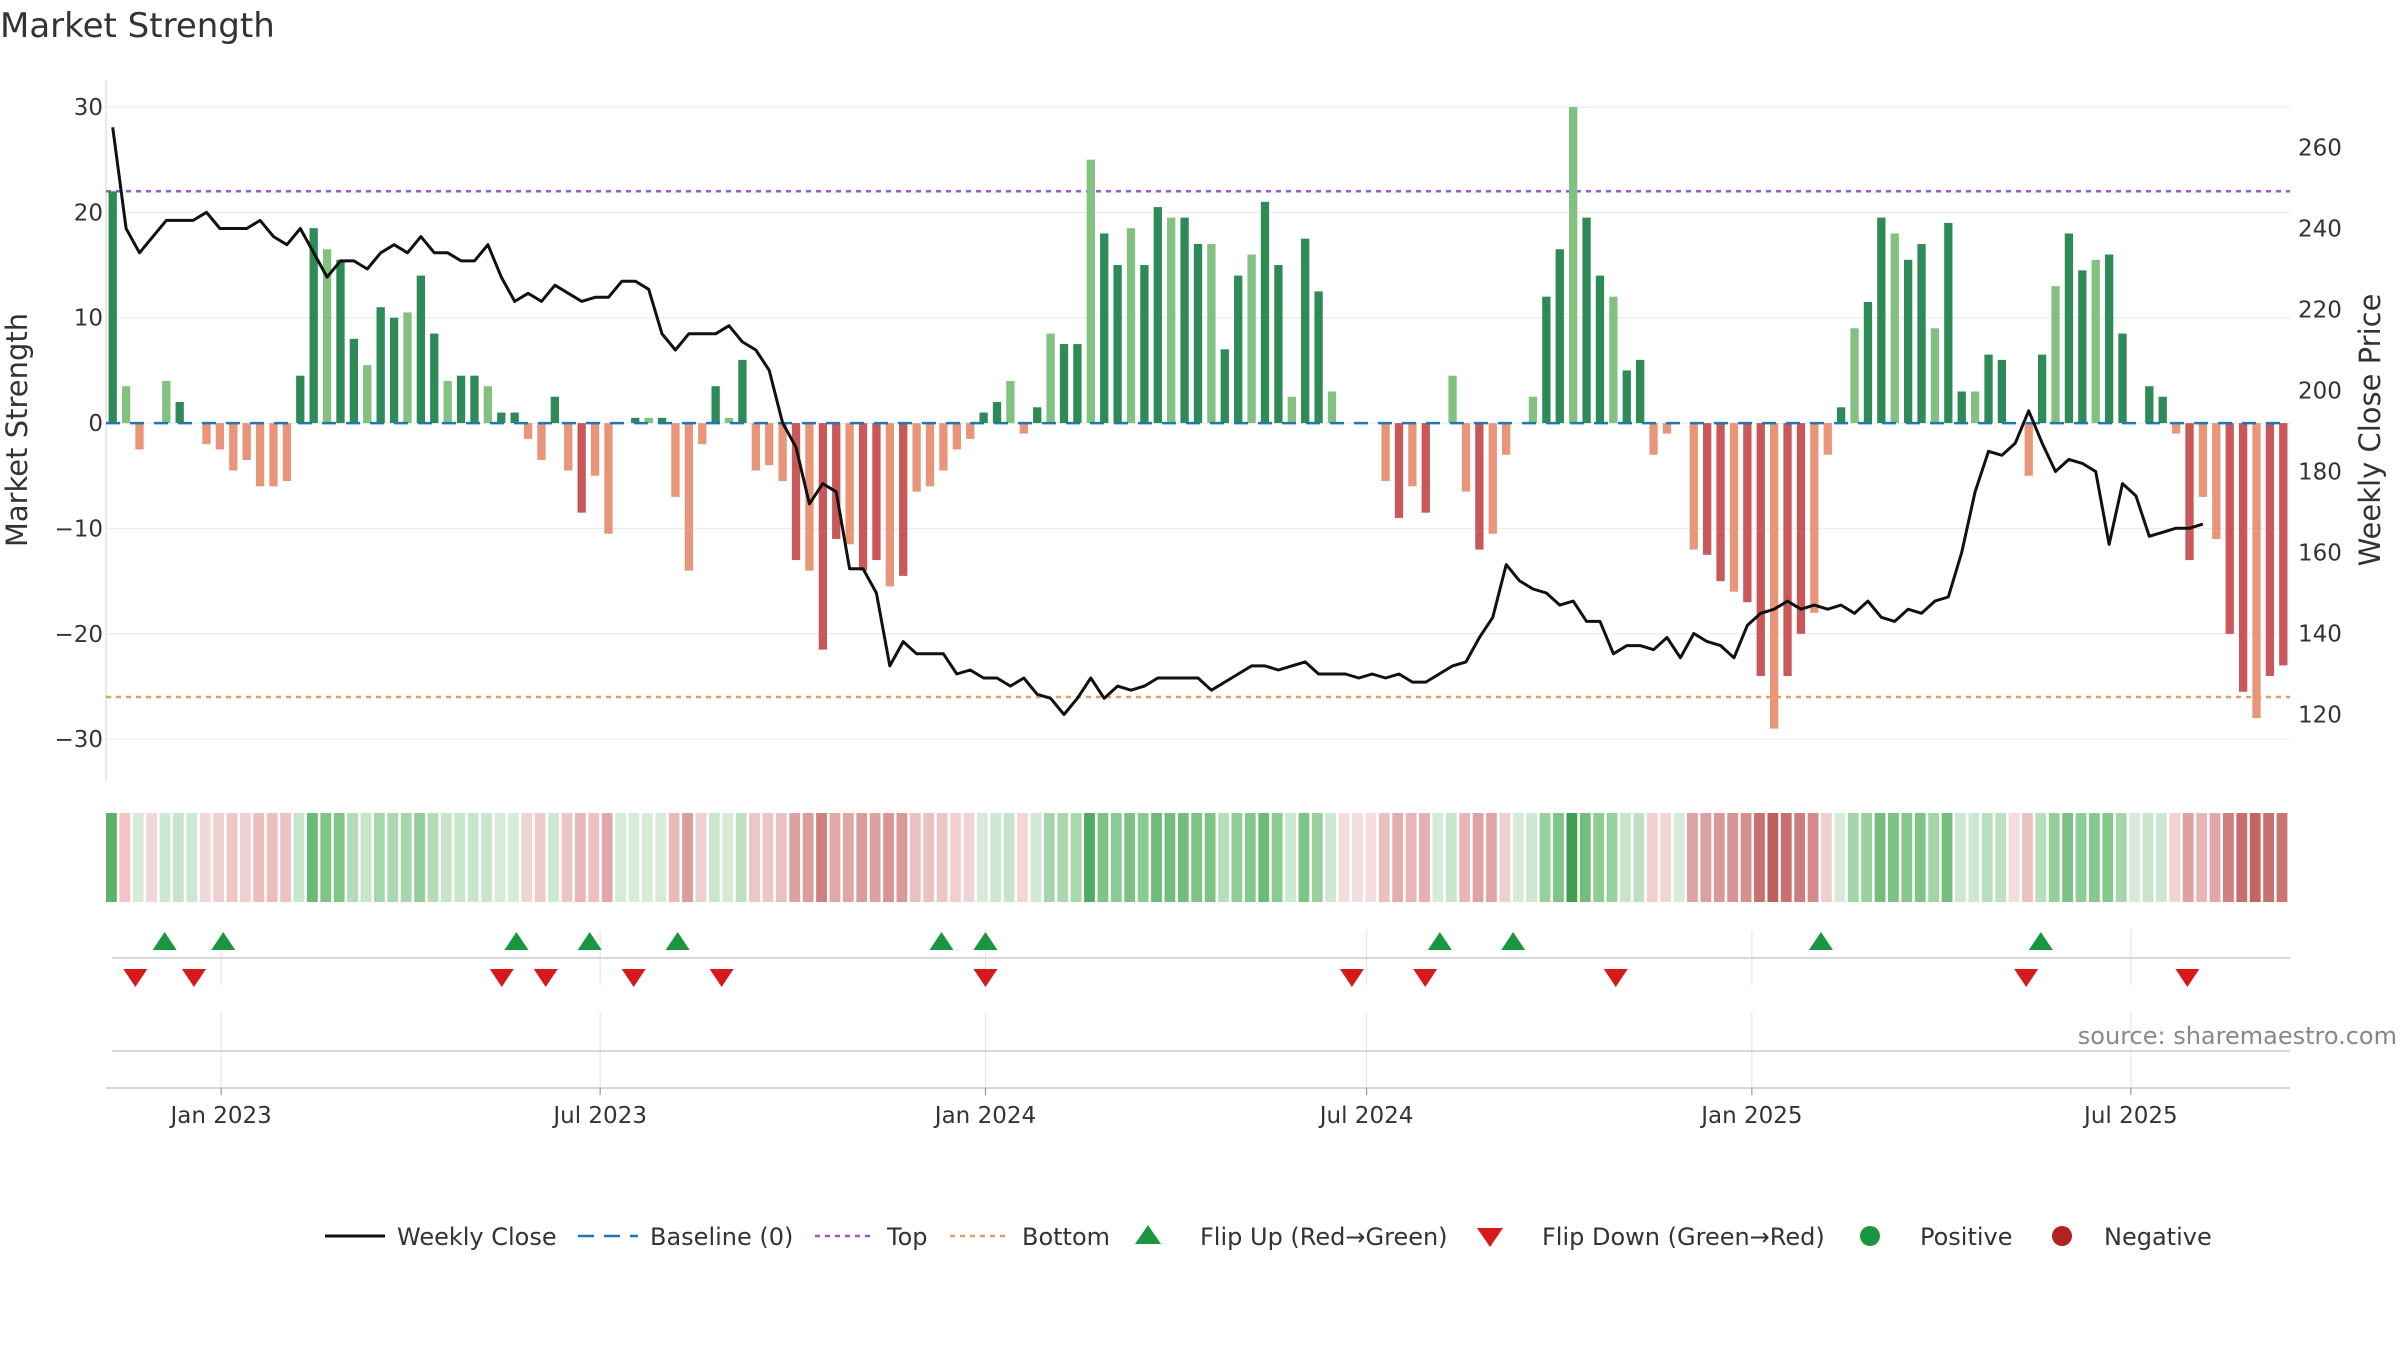 The width and height of the screenshot is (2400, 1350). Describe the element at coordinates (2158, 1237) in the screenshot. I see `legend-label: Negative` at that location.